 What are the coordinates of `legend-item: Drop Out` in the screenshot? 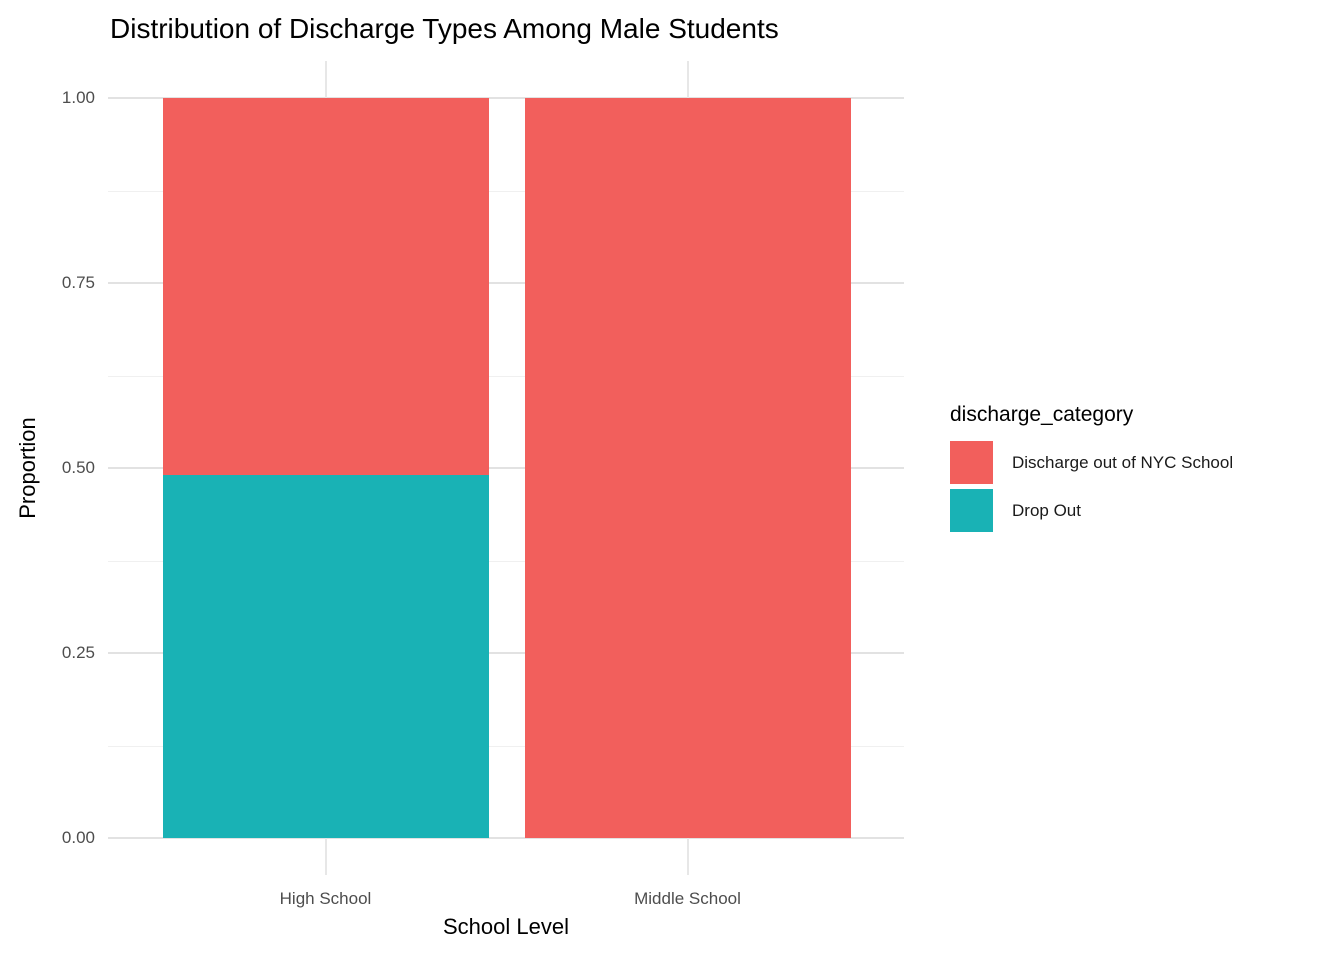 It's located at (1091, 510).